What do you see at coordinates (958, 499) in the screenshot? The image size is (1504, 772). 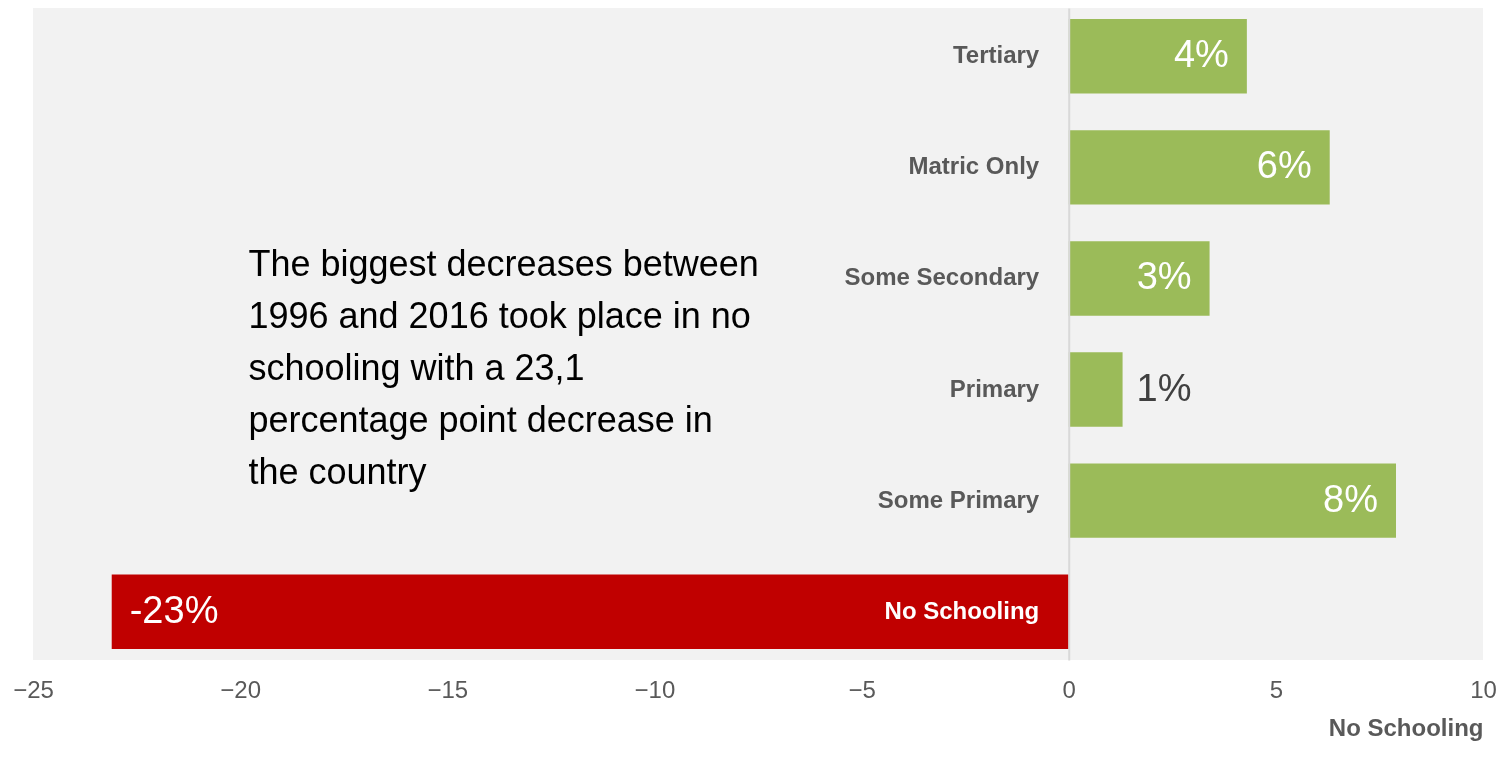 I see `y-tick-label: Some Primary` at bounding box center [958, 499].